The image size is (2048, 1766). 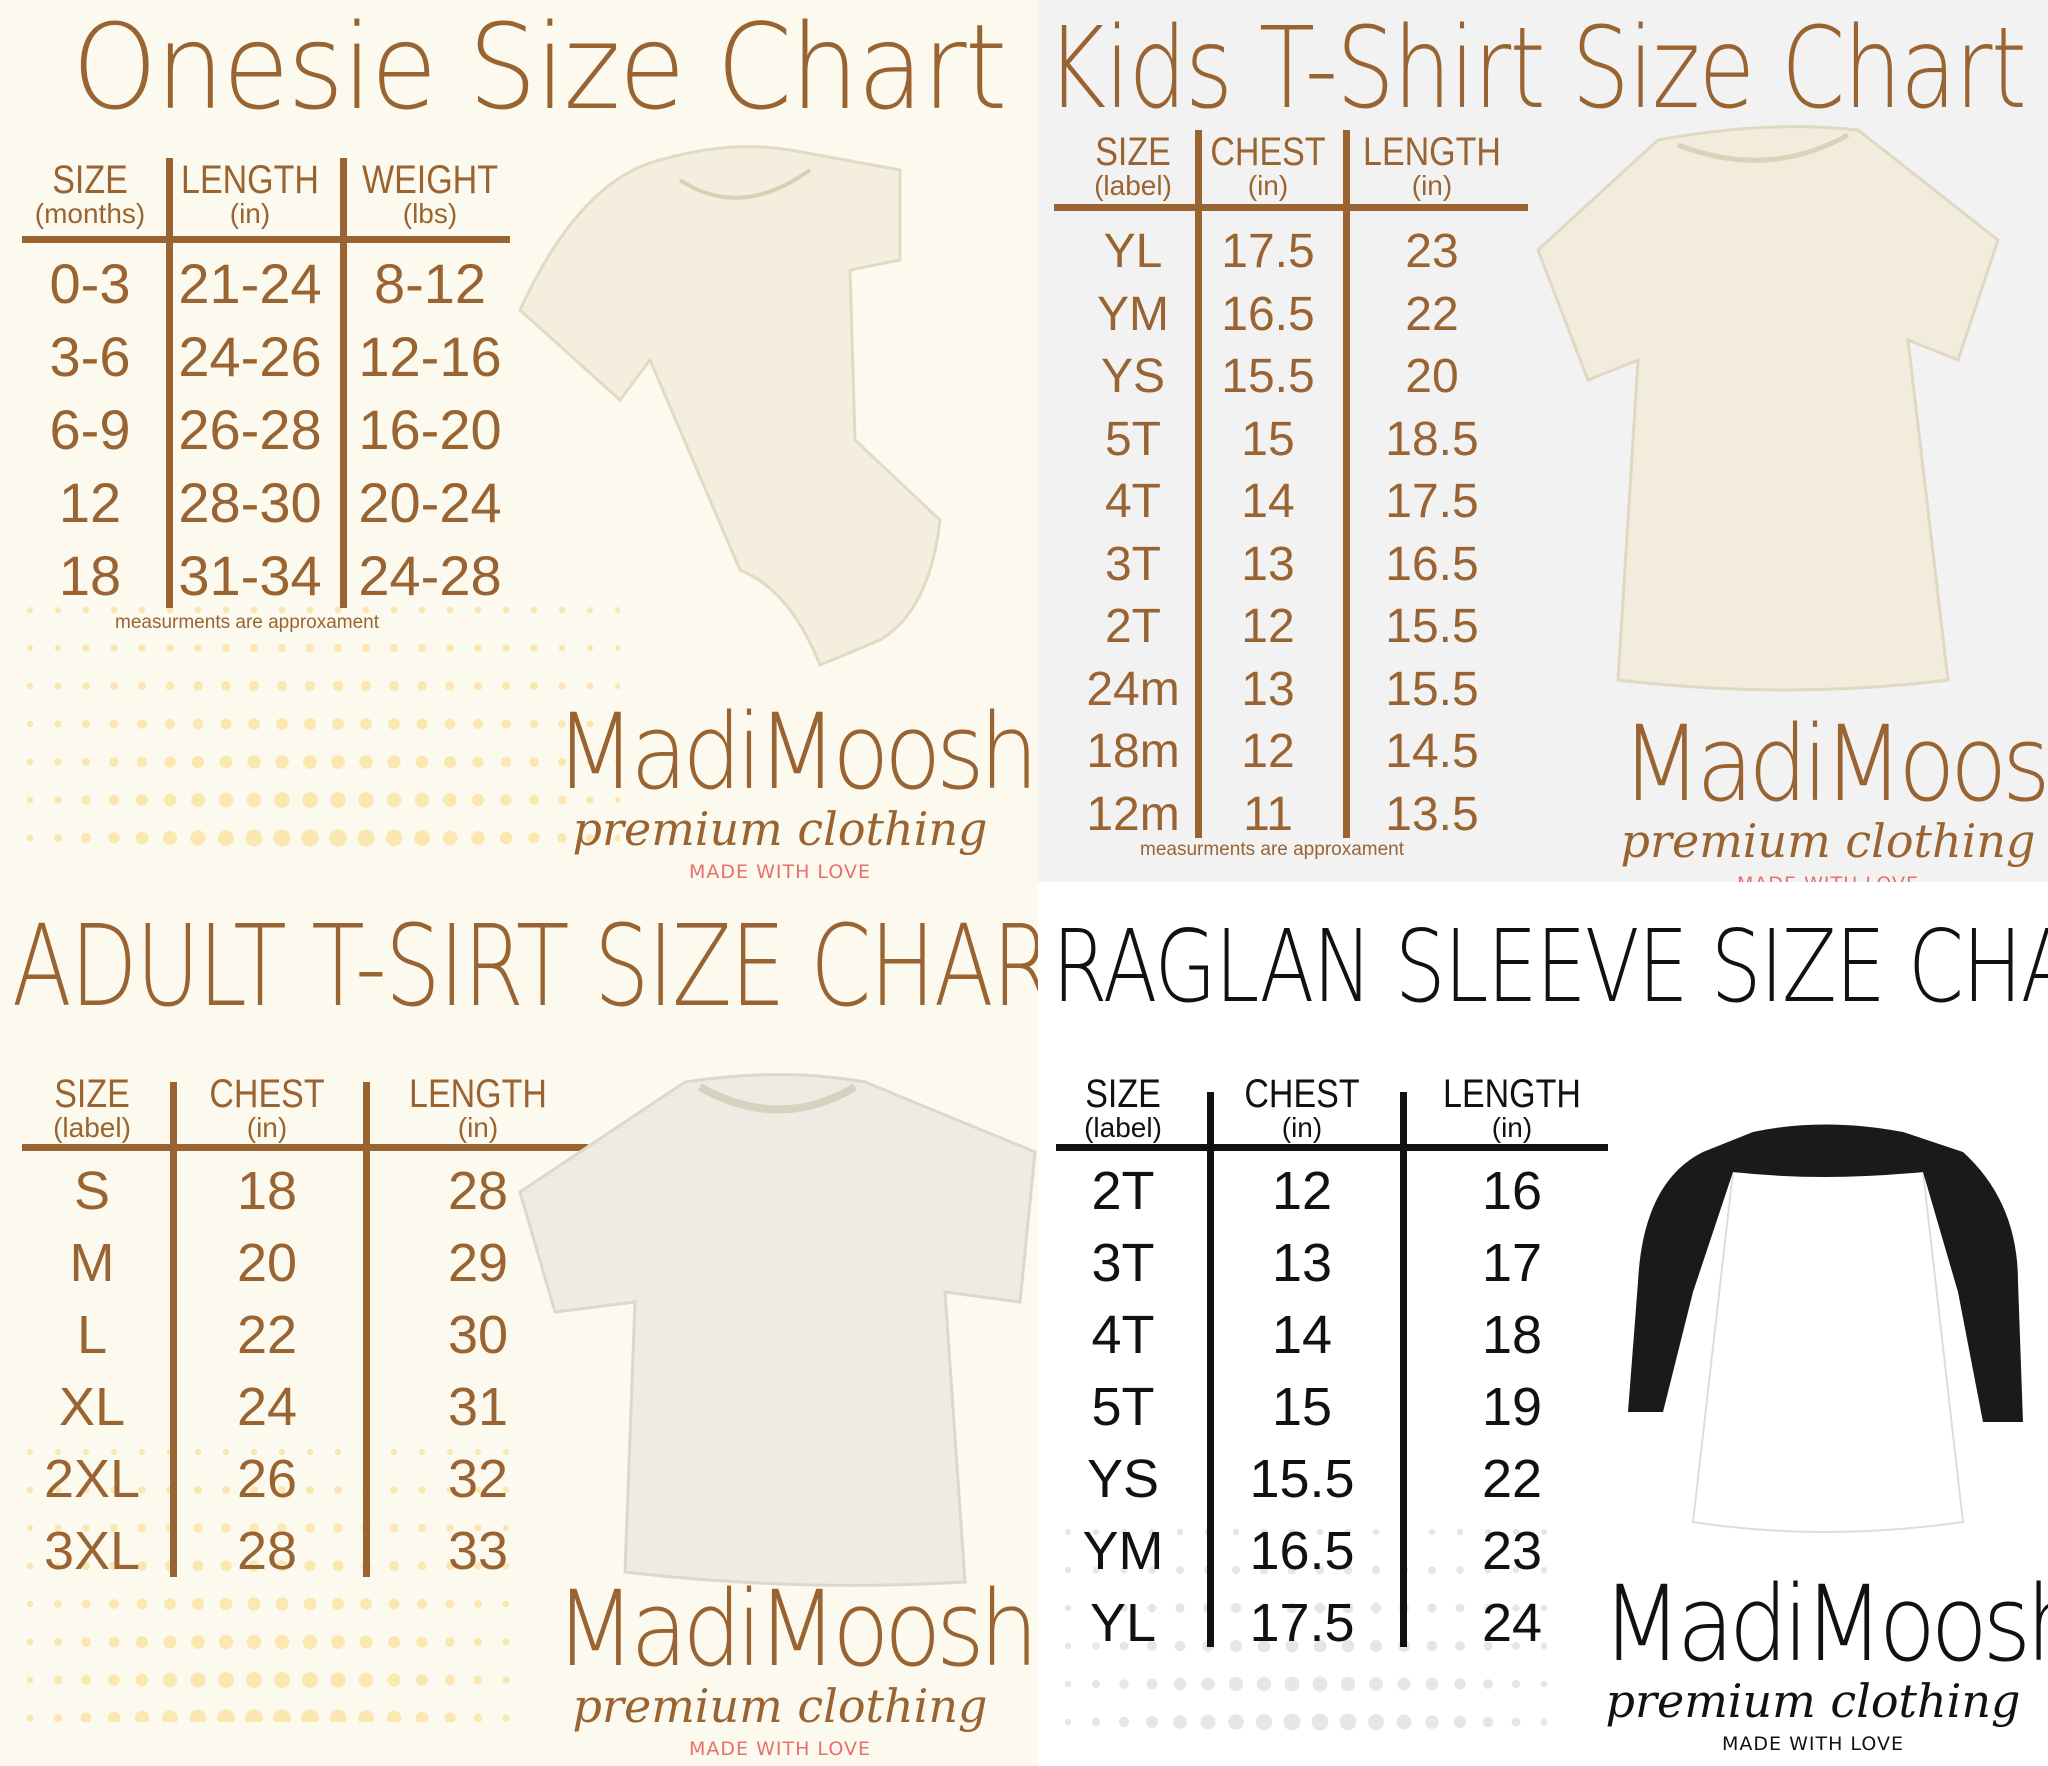 What do you see at coordinates (1123, 1479) in the screenshot?
I see `table-cell: YS` at bounding box center [1123, 1479].